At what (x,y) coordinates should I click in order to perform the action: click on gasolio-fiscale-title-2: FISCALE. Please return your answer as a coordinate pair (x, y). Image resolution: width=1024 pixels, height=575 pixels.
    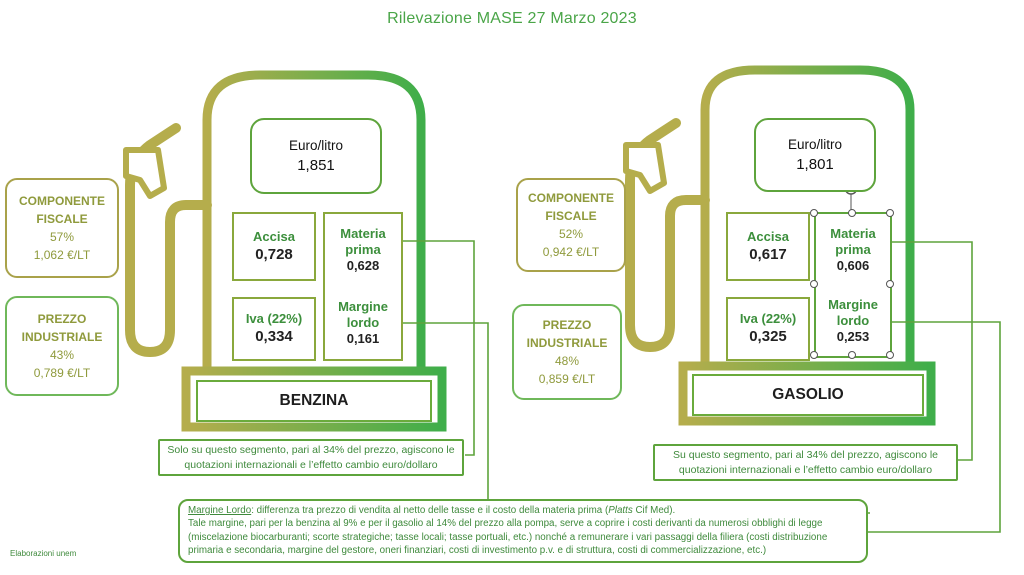
    Looking at the image, I should click on (571, 216).